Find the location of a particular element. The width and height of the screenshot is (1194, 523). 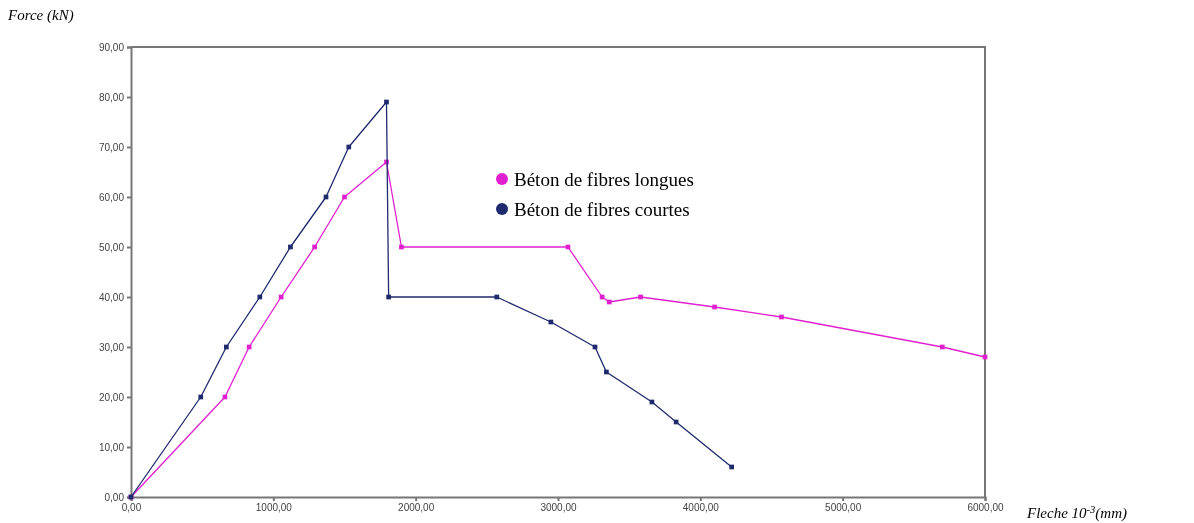

y-tick-label: 30,00 is located at coordinates (111, 347).